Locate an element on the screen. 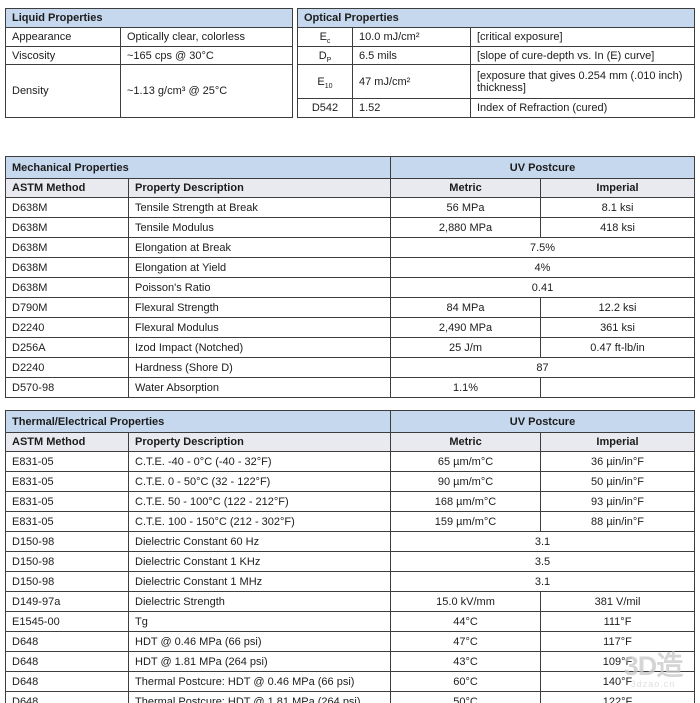  imperial-value-cell: 12.2 ksi is located at coordinates (617, 307).